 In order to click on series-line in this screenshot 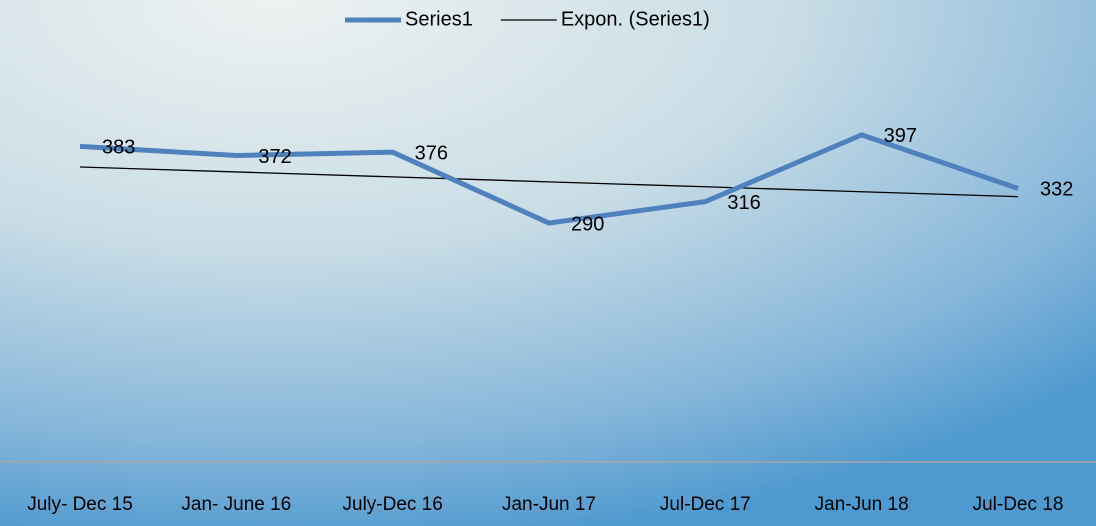, I will do `click(549, 182)`.